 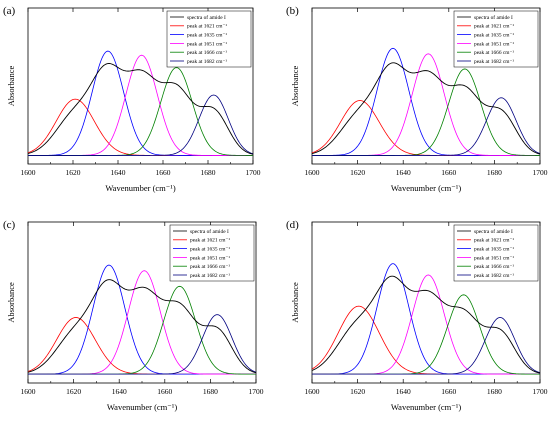 What do you see at coordinates (9, 225) in the screenshot?
I see `panel-label: (c)` at bounding box center [9, 225].